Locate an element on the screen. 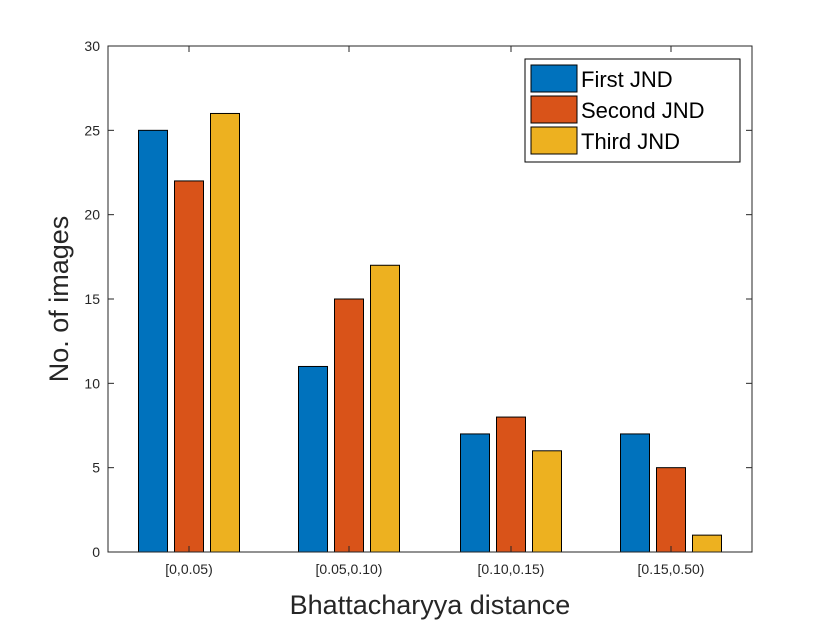 This screenshot has width=830, height=623. legend: First JND Second JND Third JND is located at coordinates (632, 110).